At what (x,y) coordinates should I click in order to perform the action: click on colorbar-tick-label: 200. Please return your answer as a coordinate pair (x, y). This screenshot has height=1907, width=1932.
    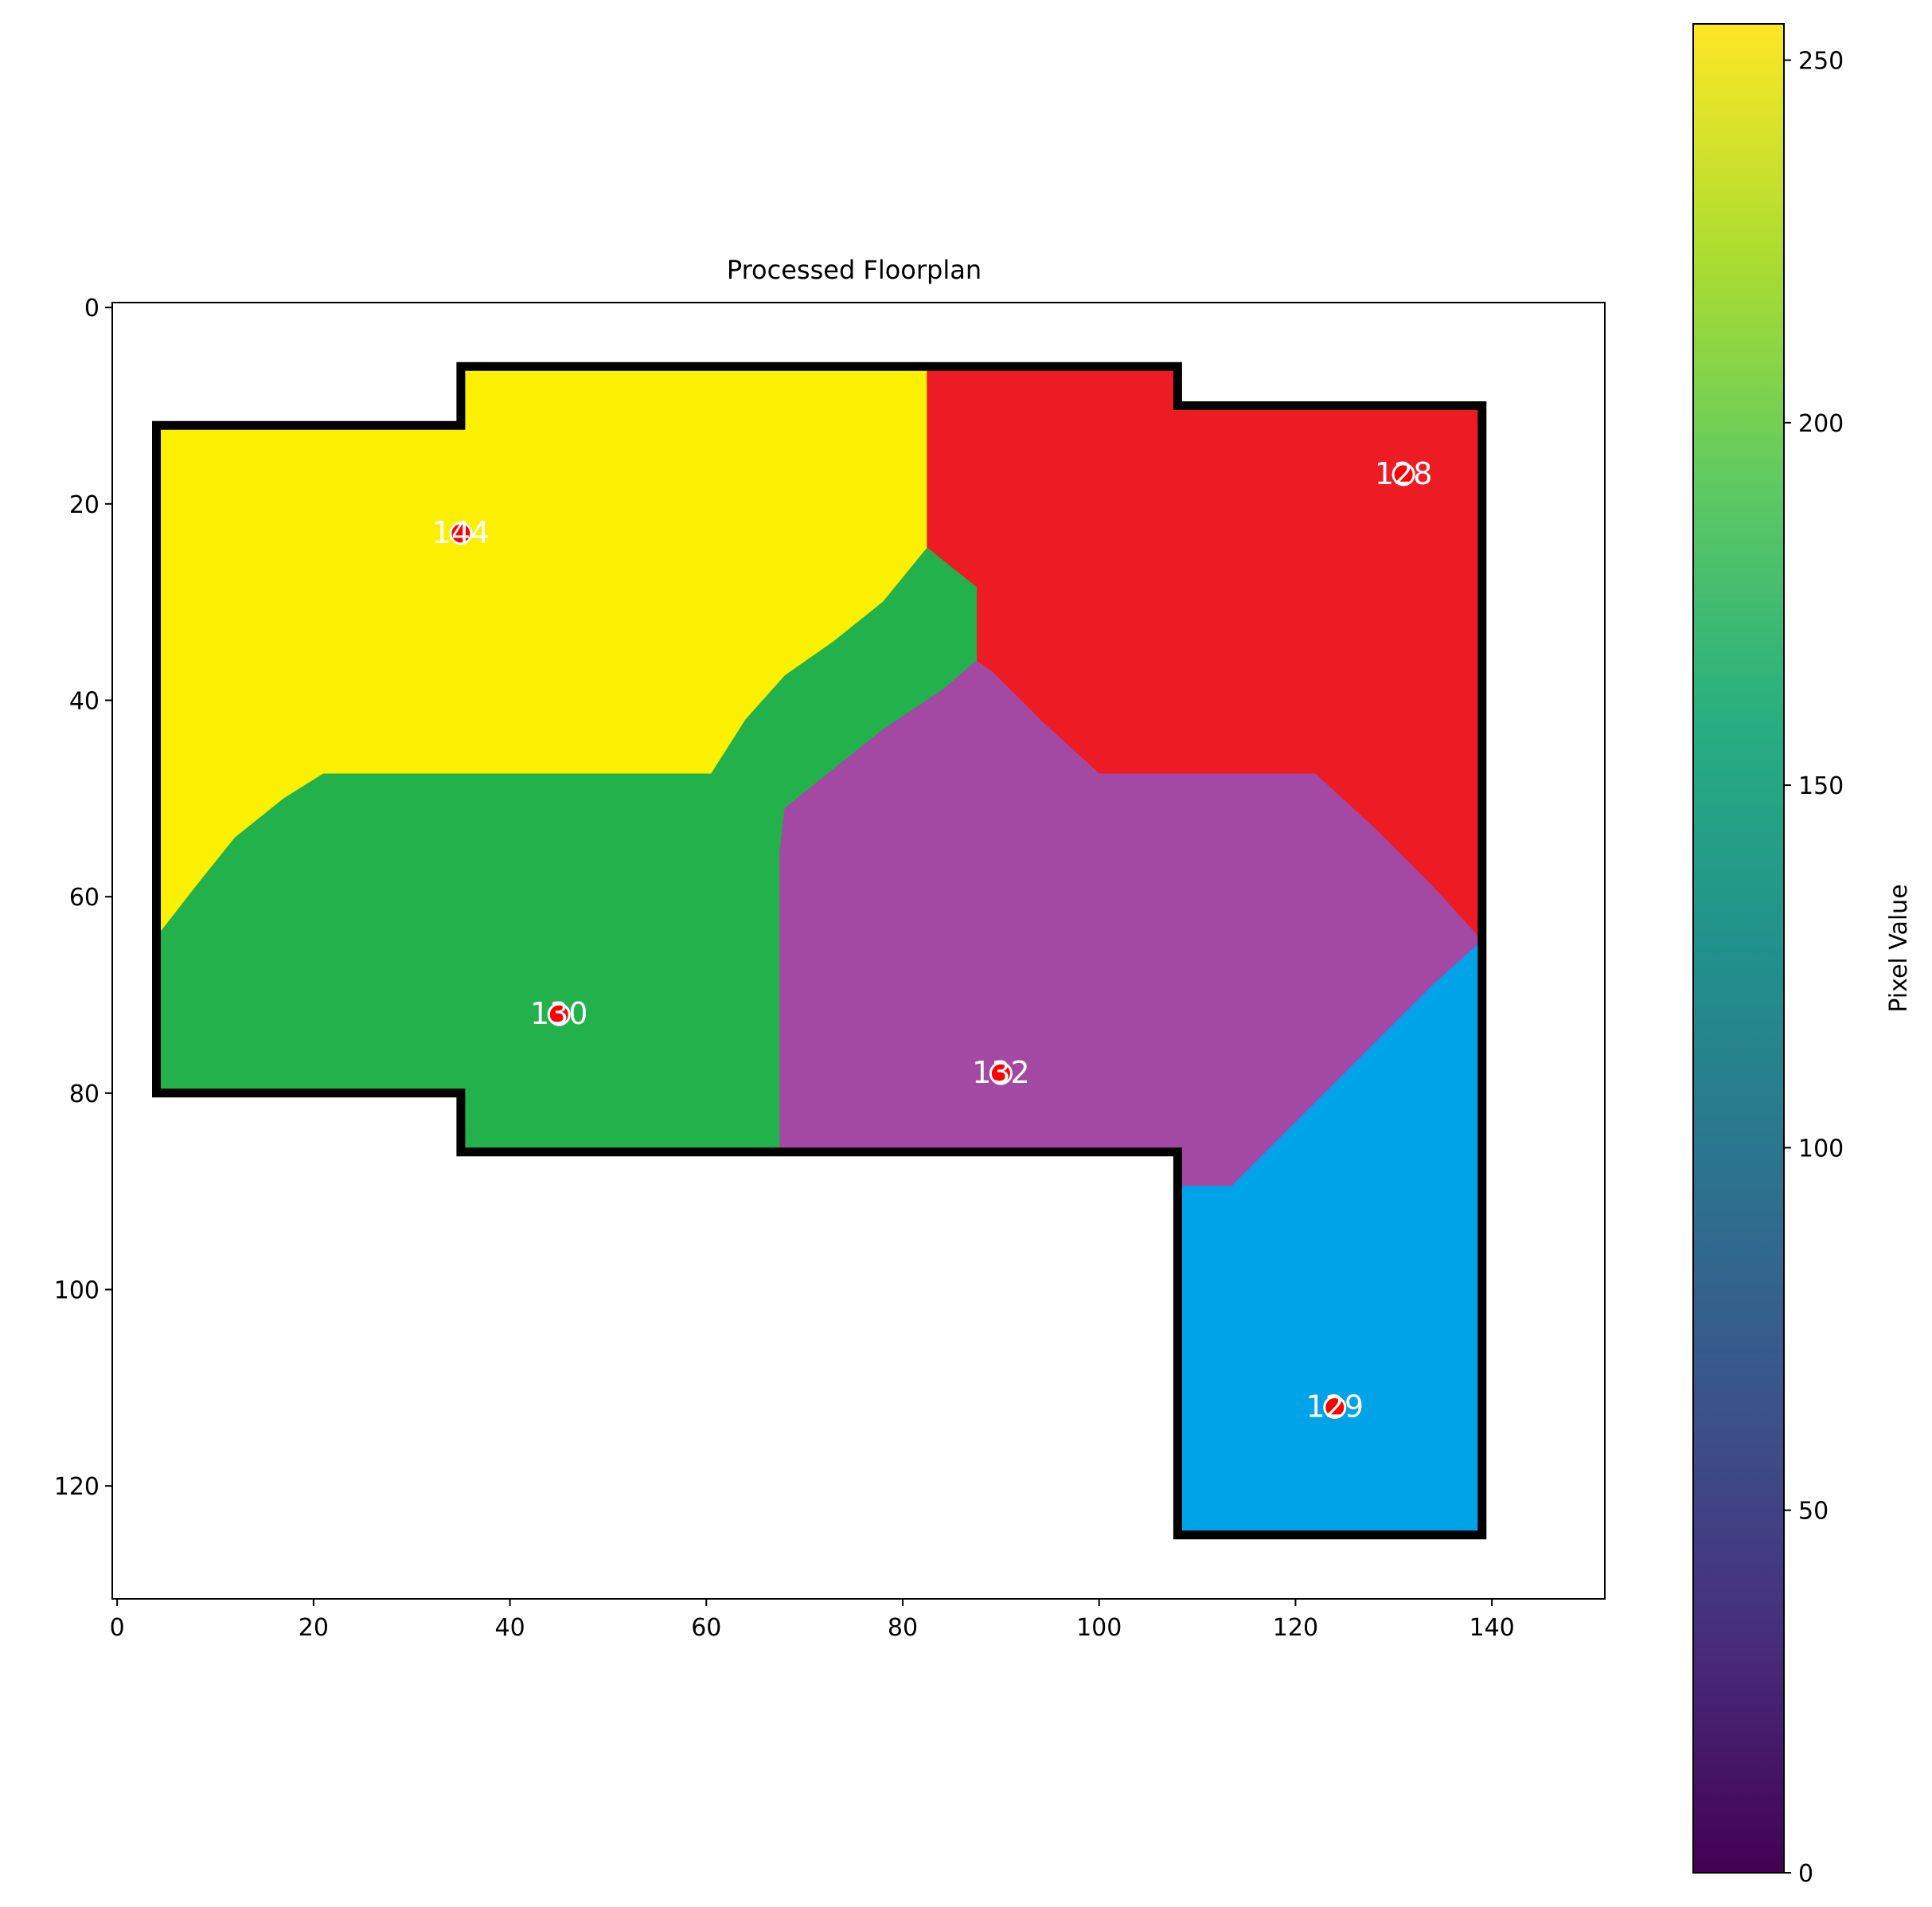
    Looking at the image, I should click on (1821, 424).